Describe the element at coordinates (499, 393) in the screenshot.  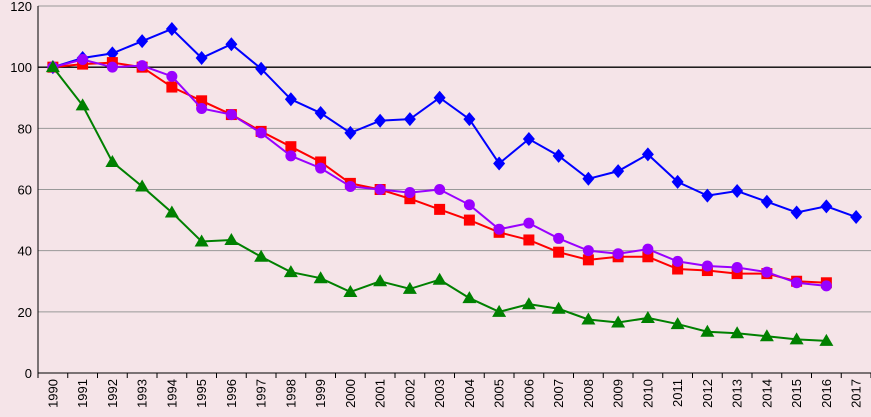
I see `x-tick-label: 2005` at that location.